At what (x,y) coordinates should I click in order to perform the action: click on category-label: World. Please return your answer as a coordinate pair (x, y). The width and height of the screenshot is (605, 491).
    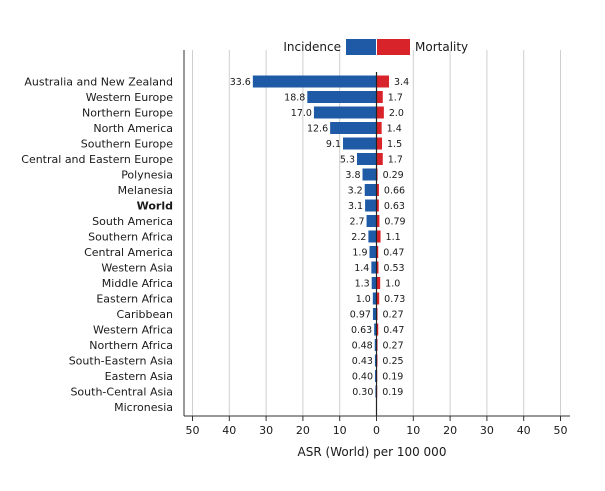
    Looking at the image, I should click on (155, 206).